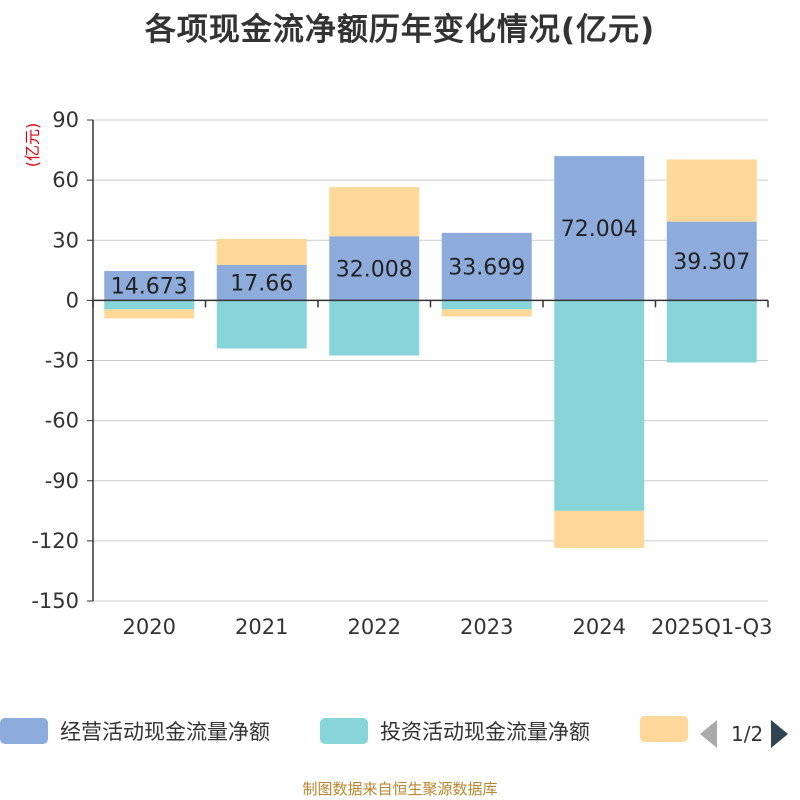  Describe the element at coordinates (780, 734) in the screenshot. I see `pager-next-icon` at that location.